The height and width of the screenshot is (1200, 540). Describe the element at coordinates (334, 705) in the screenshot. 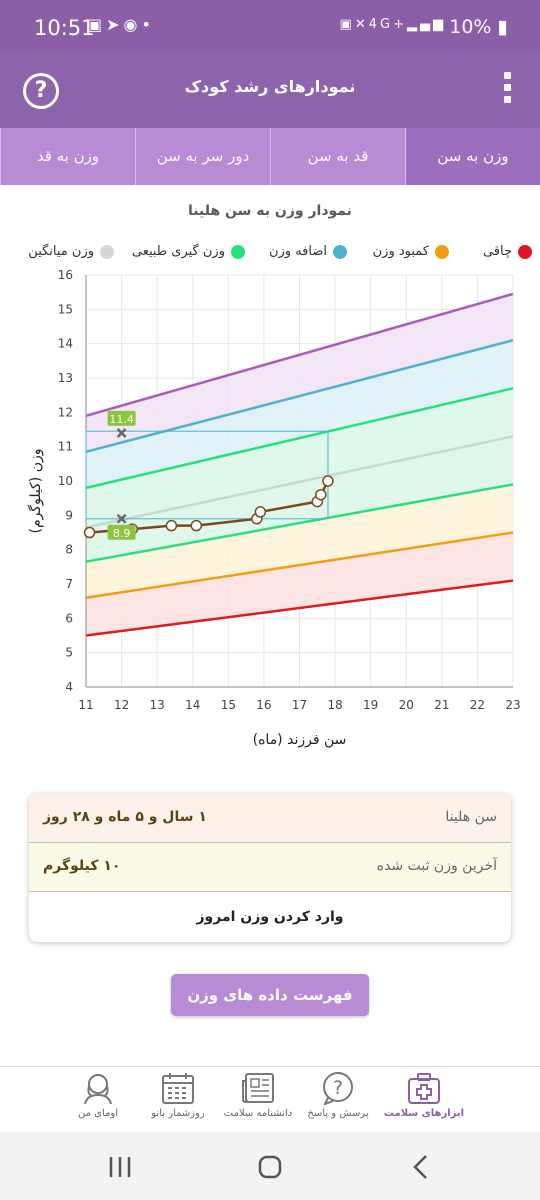

I see `x-tick-label: 18` at that location.